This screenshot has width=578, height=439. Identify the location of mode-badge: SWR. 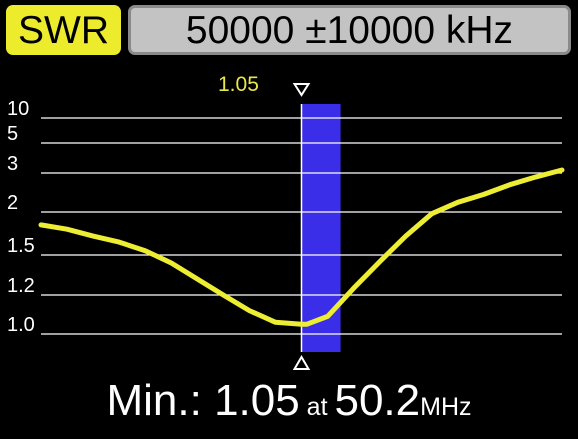
(63, 30).